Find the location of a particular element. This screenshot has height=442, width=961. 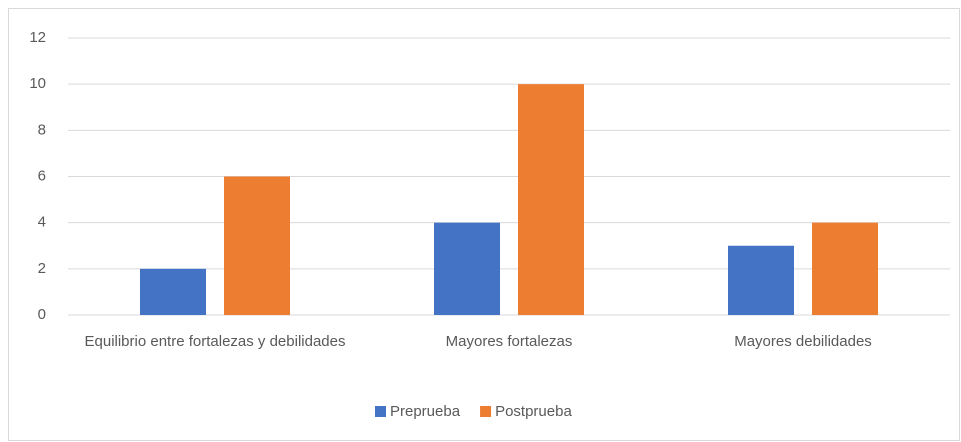

legend-label: Preprueba is located at coordinates (425, 411).